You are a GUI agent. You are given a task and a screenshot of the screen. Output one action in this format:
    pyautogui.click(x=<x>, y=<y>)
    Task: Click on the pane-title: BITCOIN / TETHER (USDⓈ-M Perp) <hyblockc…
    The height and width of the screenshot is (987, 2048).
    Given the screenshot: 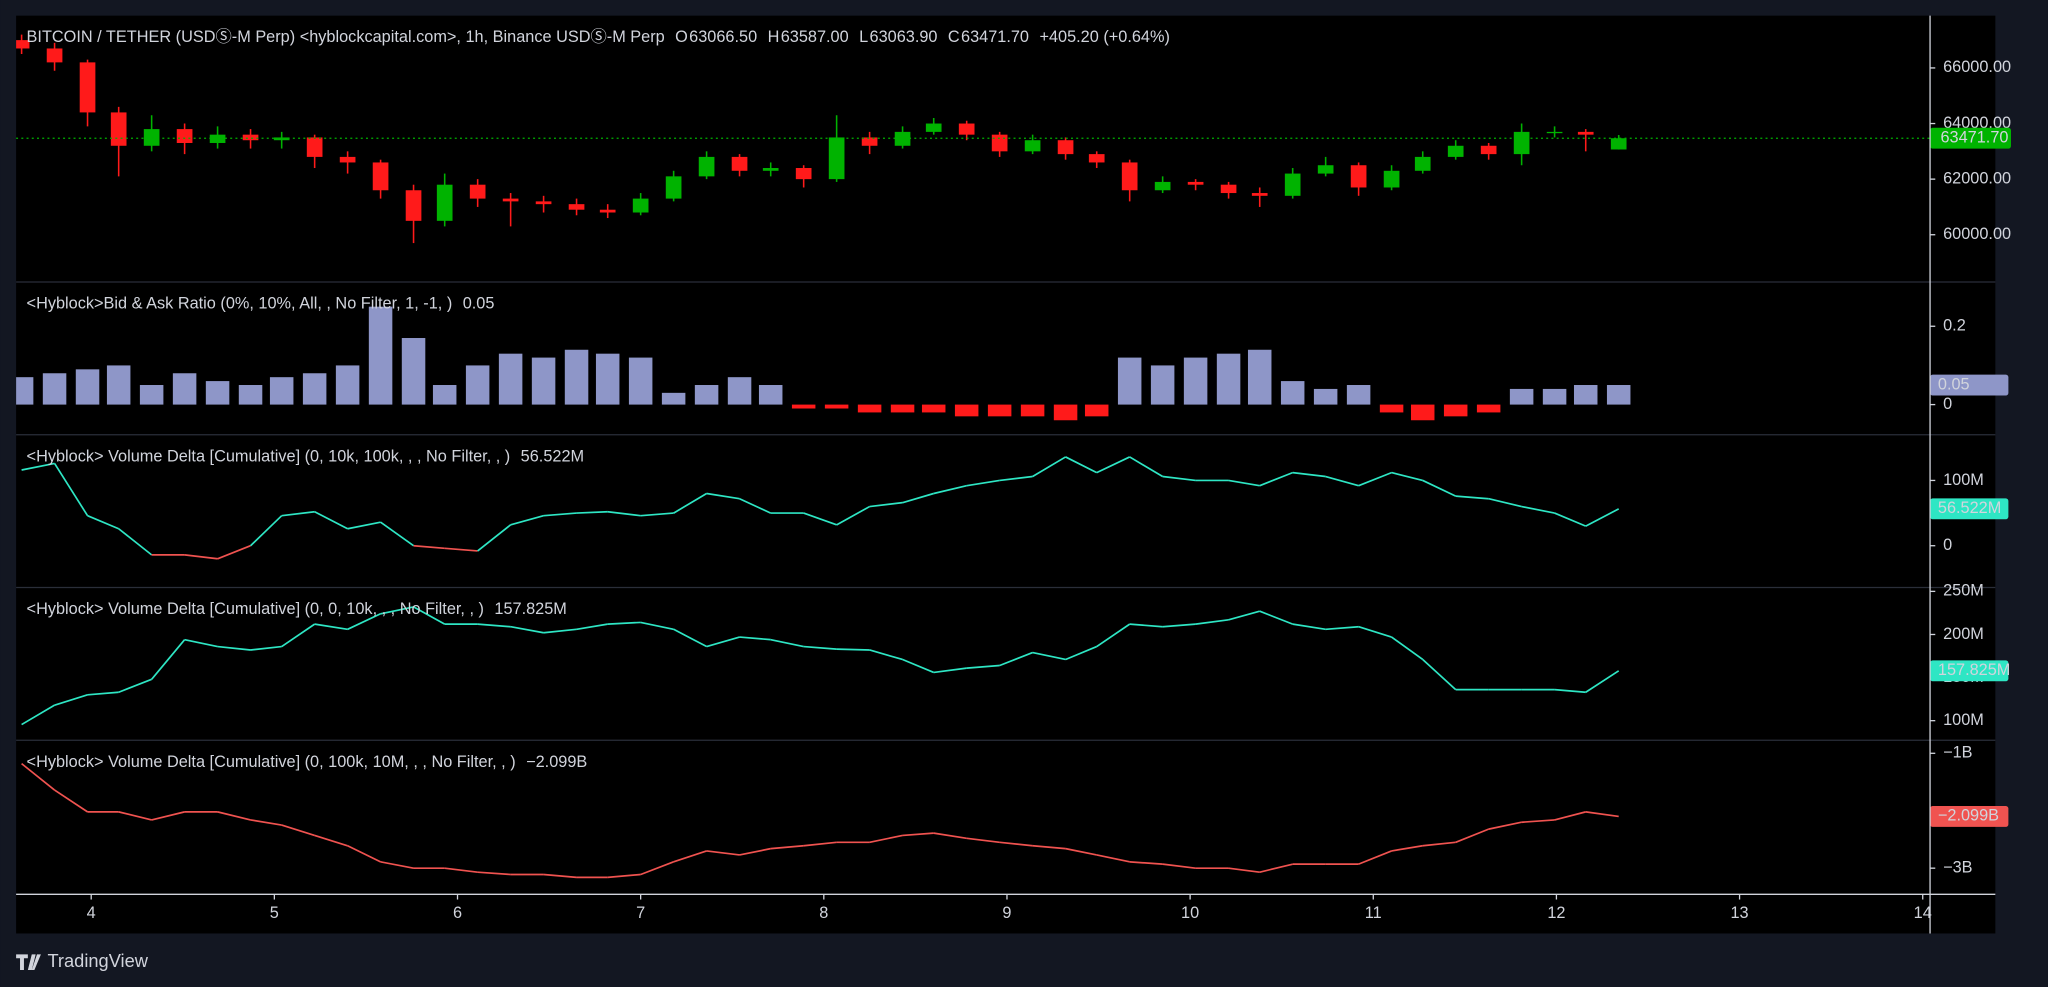 What is the action you would take?
    pyautogui.click(x=346, y=37)
    